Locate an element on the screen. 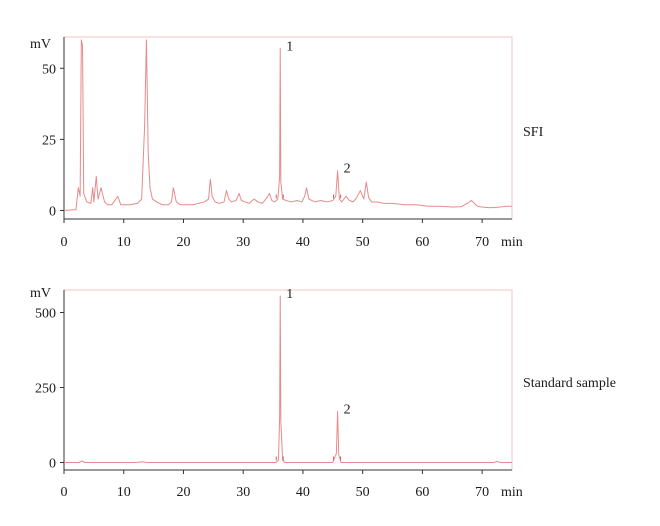  series-label: Standard sample is located at coordinates (569, 383).